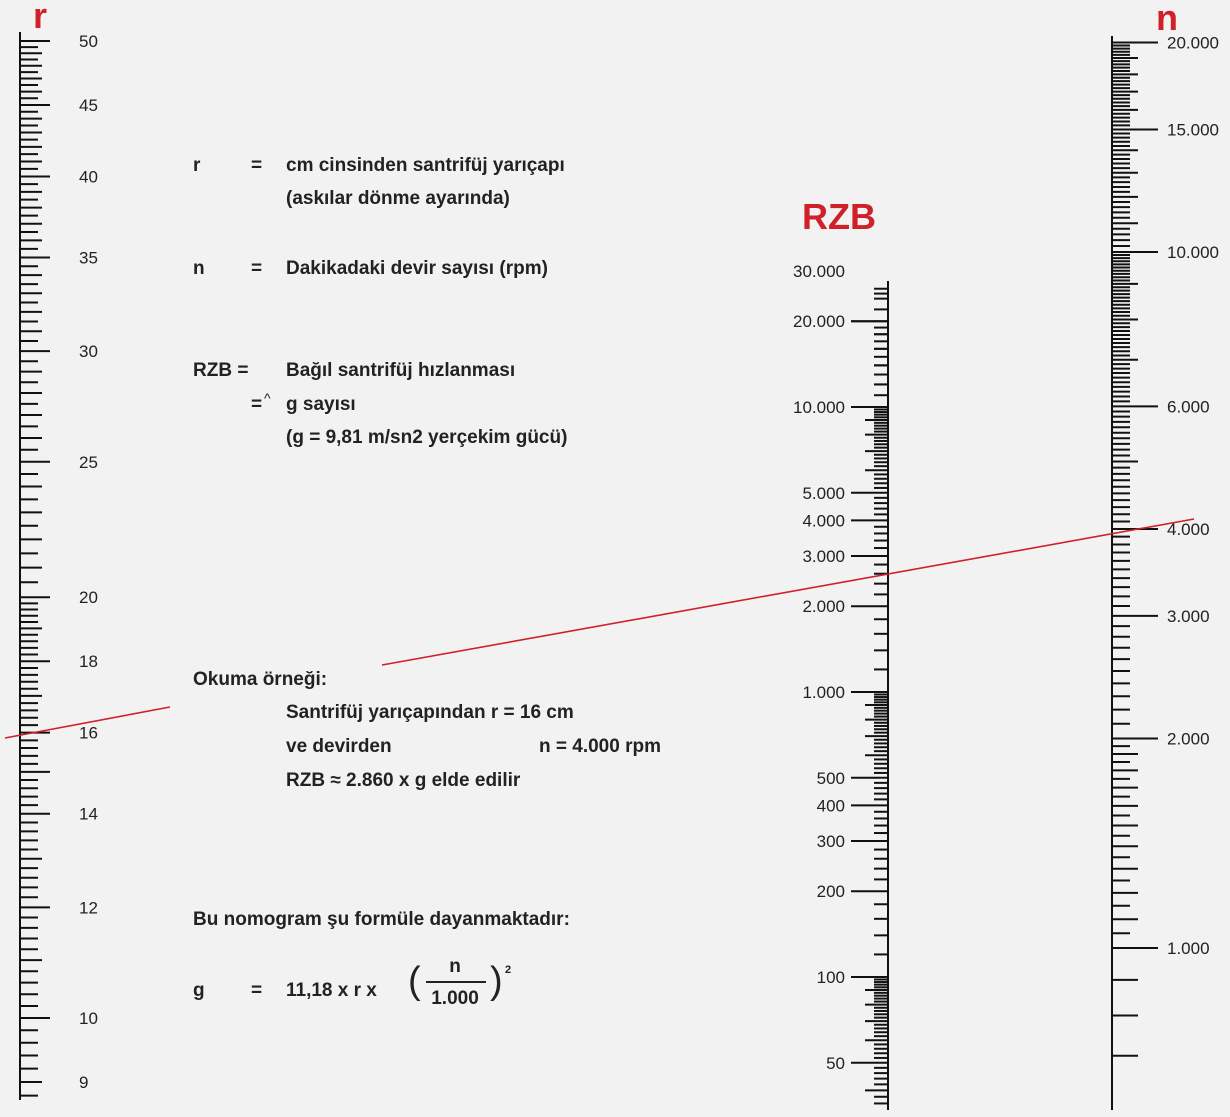 Image resolution: width=1230 pixels, height=1117 pixels. What do you see at coordinates (1167, 19) in the screenshot?
I see `n-scale-title: n` at bounding box center [1167, 19].